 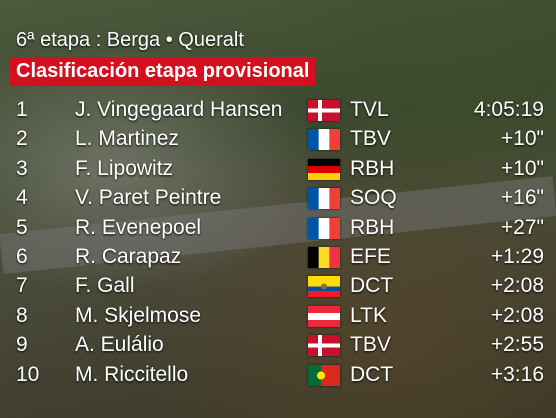 What do you see at coordinates (124, 168) in the screenshot?
I see `rider-name: F. Lipowitz` at bounding box center [124, 168].